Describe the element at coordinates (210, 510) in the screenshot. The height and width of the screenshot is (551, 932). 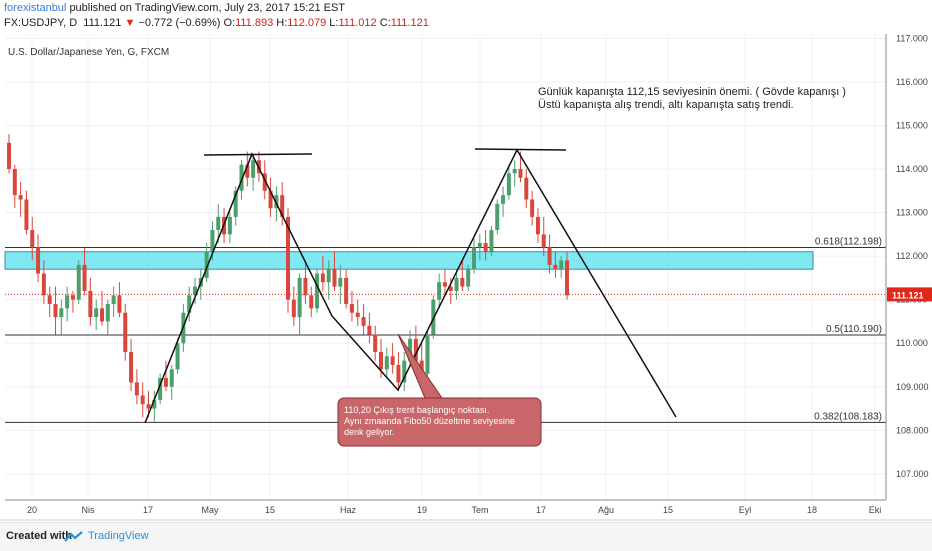
I see `x-tick-label: May` at that location.